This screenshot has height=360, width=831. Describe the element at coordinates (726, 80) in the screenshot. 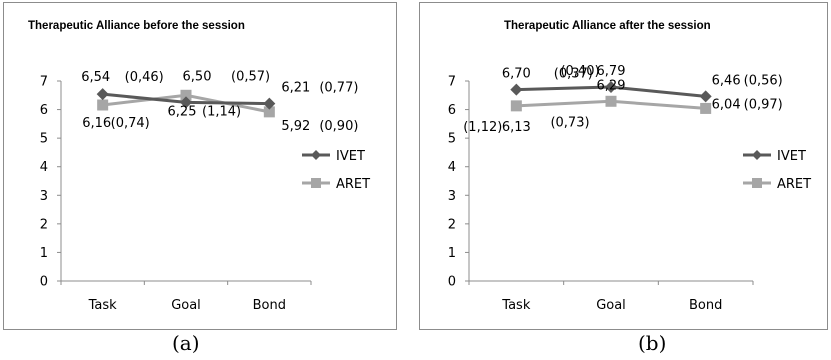

I see `data-label: 6,46` at that location.